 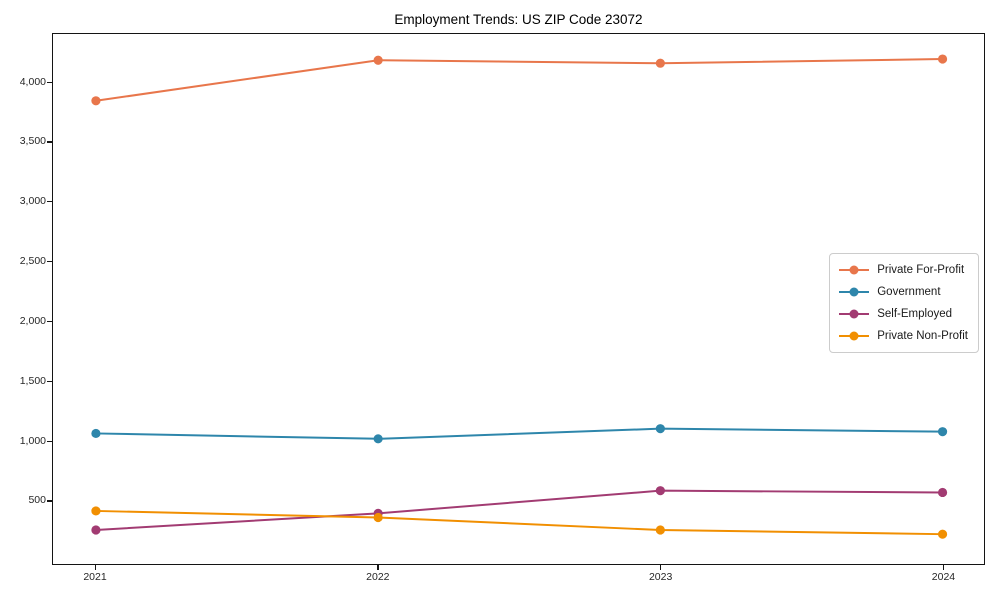 I want to click on y-tick-label: 3,500, so click(x=32, y=141).